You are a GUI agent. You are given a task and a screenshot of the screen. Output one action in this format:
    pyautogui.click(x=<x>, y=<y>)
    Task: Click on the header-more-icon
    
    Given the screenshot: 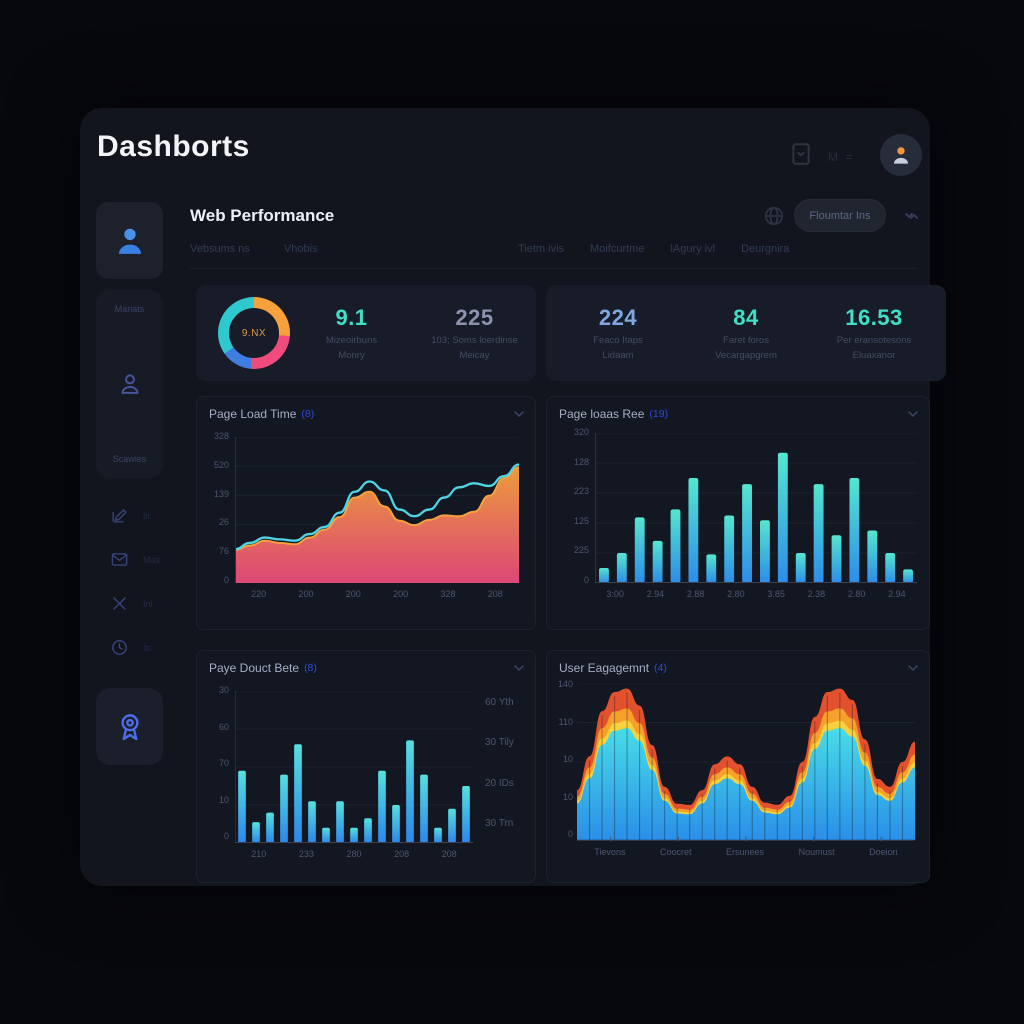 What is the action you would take?
    pyautogui.click(x=911, y=216)
    